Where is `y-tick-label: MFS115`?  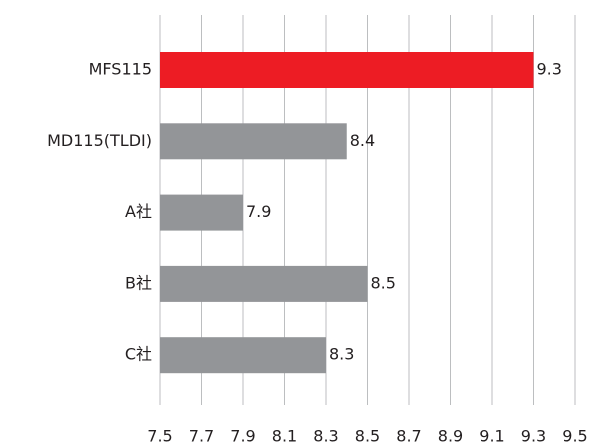
y-tick-label: MFS115 is located at coordinates (120, 69).